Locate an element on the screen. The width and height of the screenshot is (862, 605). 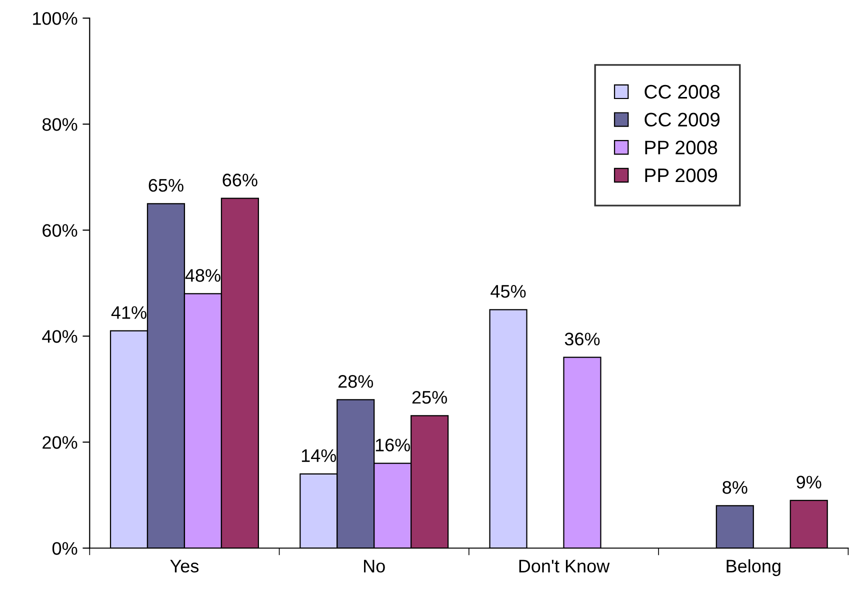
data-label: 16% is located at coordinates (393, 445).